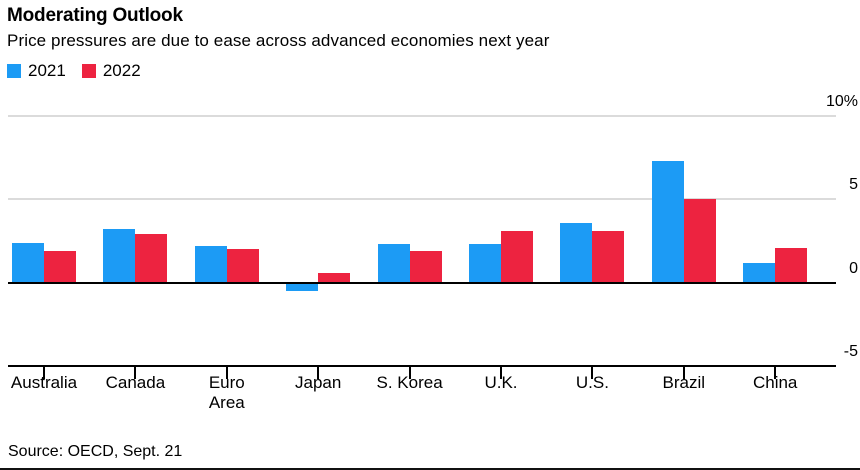 This screenshot has height=470, width=860. Describe the element at coordinates (485, 263) in the screenshot. I see `bar-2021-u-k-` at that location.